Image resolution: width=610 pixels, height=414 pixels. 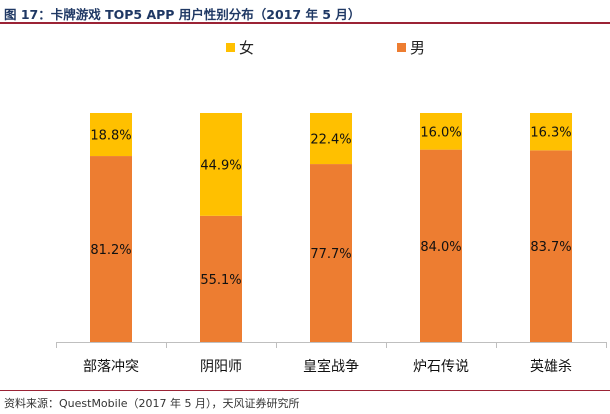 I want to click on footer-divider, so click(x=305, y=390).